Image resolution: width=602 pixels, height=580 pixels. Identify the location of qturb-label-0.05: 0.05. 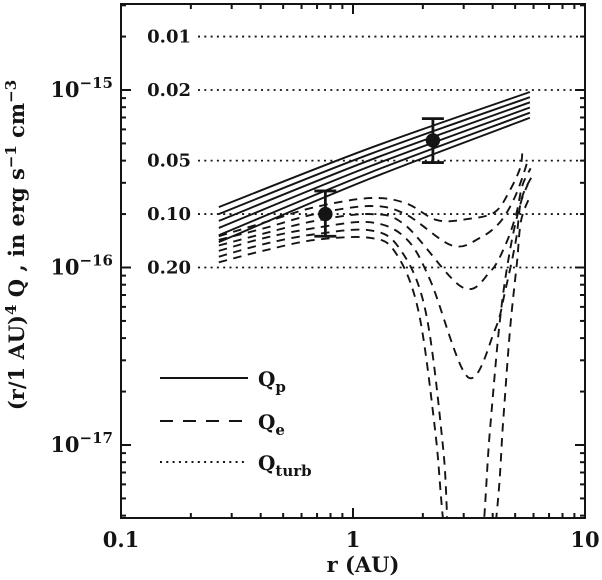
(169, 161).